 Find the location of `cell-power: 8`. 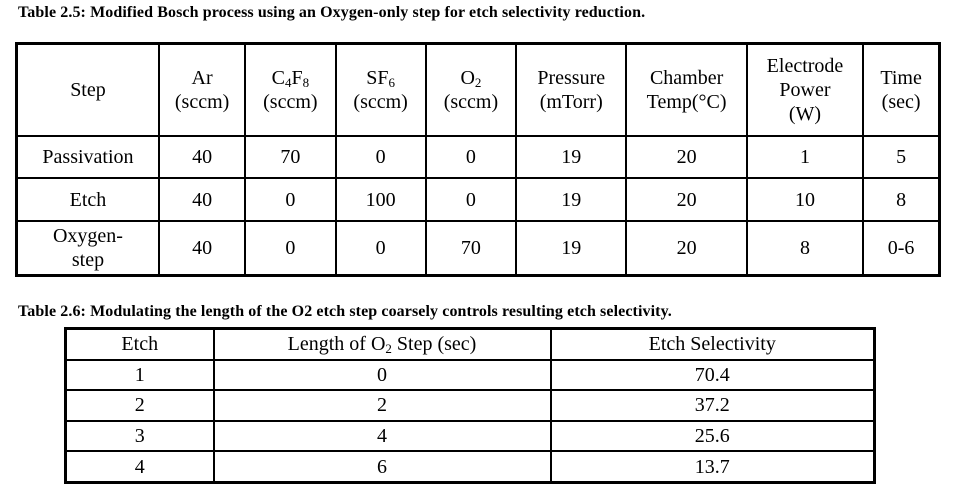

cell-power: 8 is located at coordinates (805, 248).